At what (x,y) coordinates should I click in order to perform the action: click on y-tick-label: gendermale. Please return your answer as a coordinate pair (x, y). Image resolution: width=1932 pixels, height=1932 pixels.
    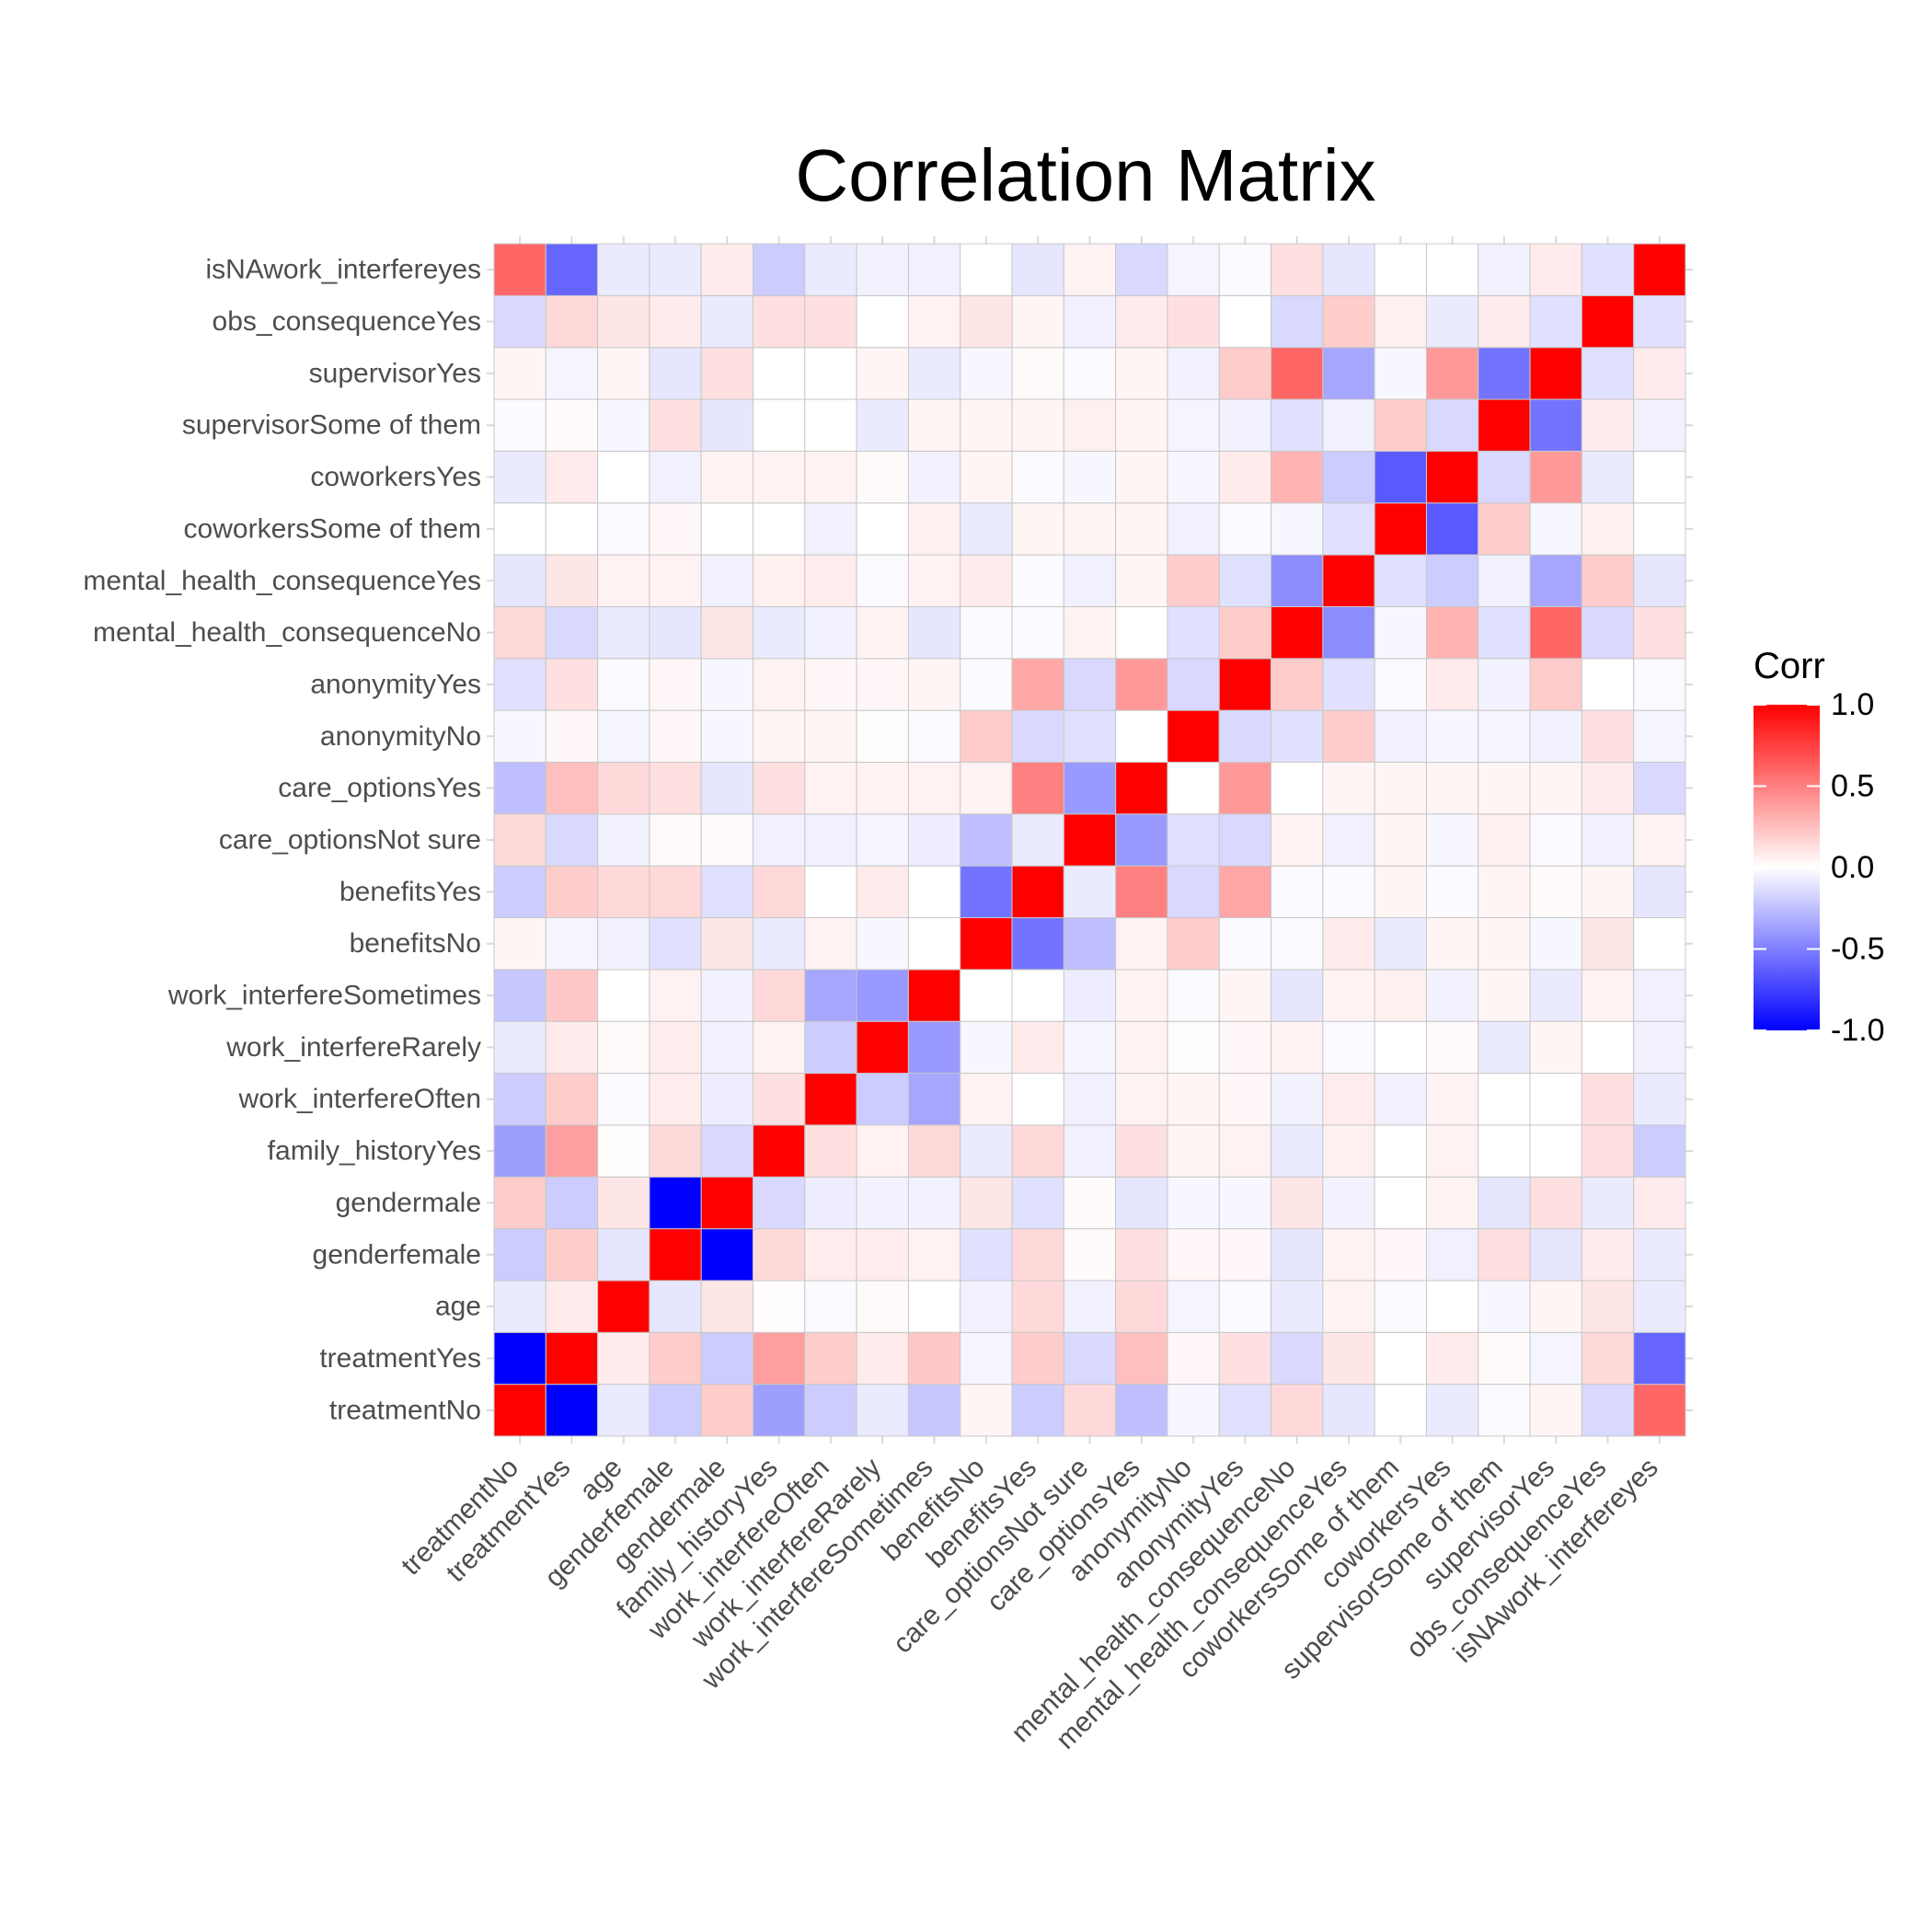
    Looking at the image, I should click on (408, 1203).